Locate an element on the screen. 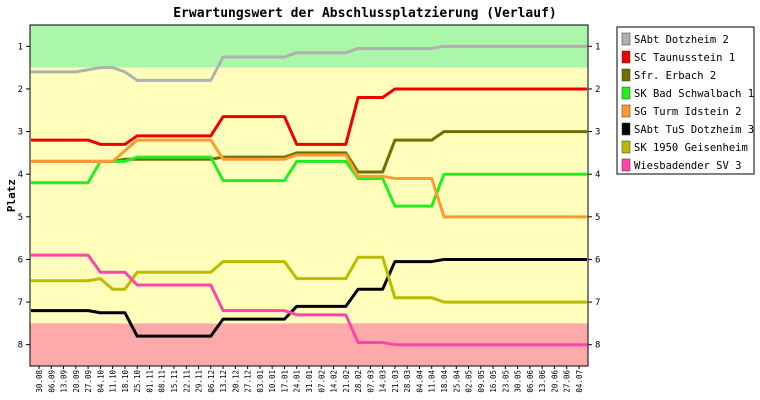 This screenshot has height=400, width=760. y-tick-label-right: 6 is located at coordinates (597, 260).